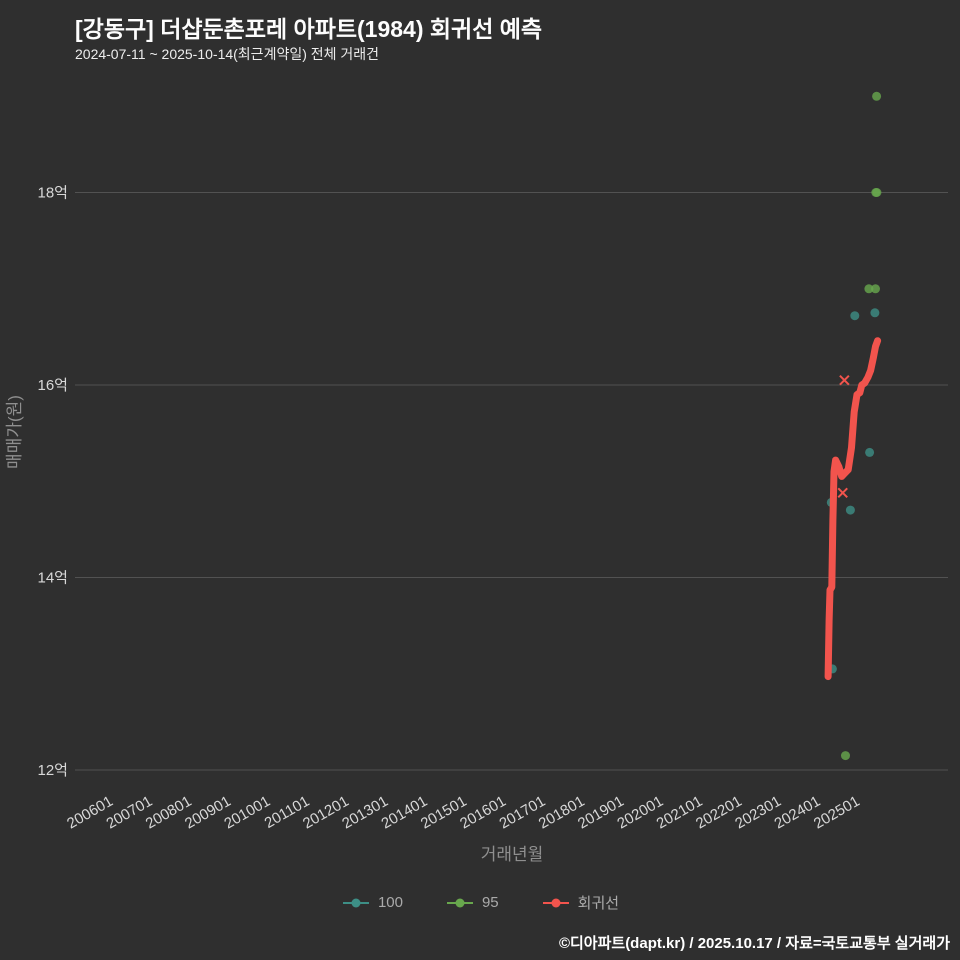 This screenshot has width=960, height=960. Describe the element at coordinates (53, 385) in the screenshot. I see `svg-text: 16억` at that location.